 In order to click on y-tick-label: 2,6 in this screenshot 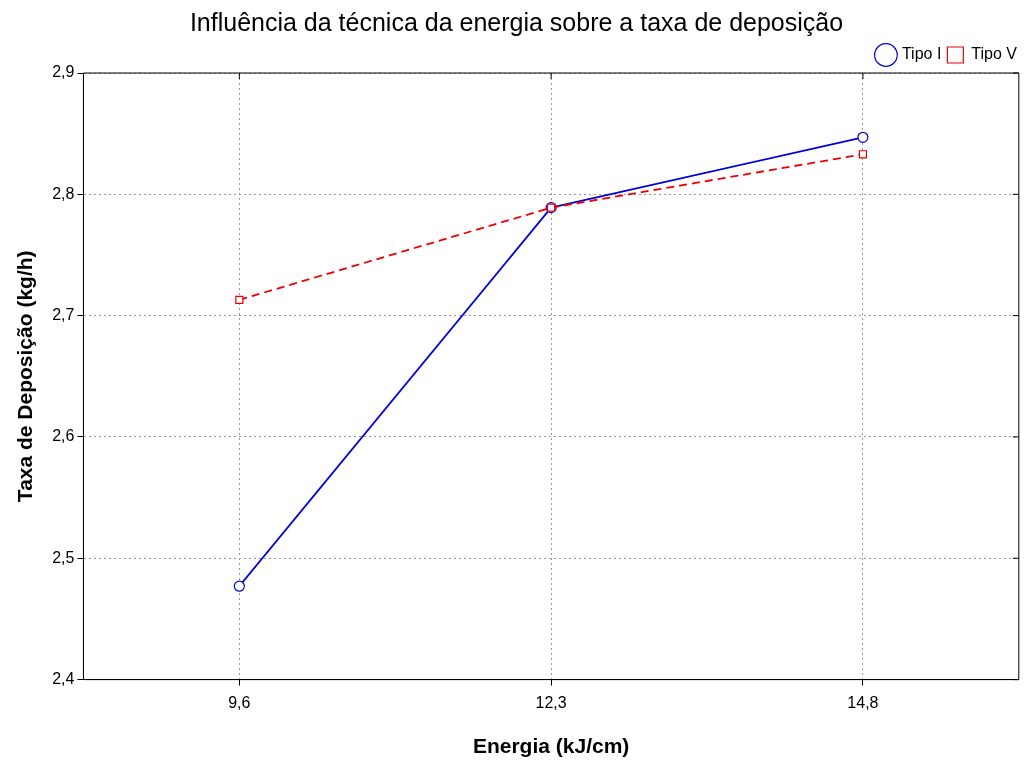, I will do `click(63, 436)`.